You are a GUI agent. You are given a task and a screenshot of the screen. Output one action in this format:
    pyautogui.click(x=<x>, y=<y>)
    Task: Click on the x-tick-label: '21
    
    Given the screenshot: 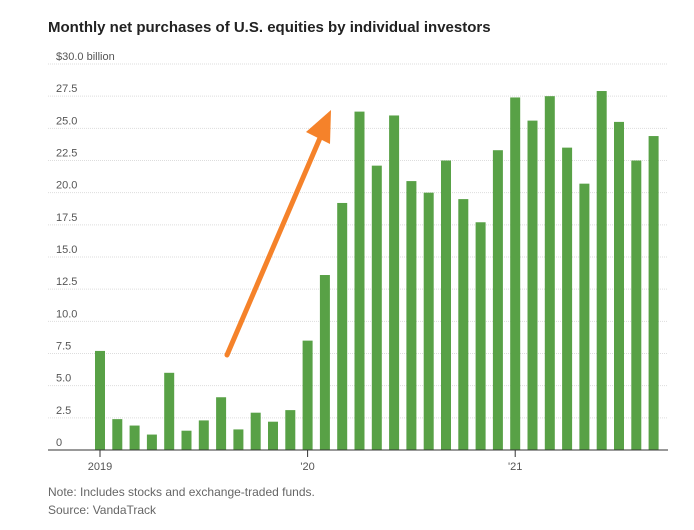 What is the action you would take?
    pyautogui.click(x=515, y=467)
    